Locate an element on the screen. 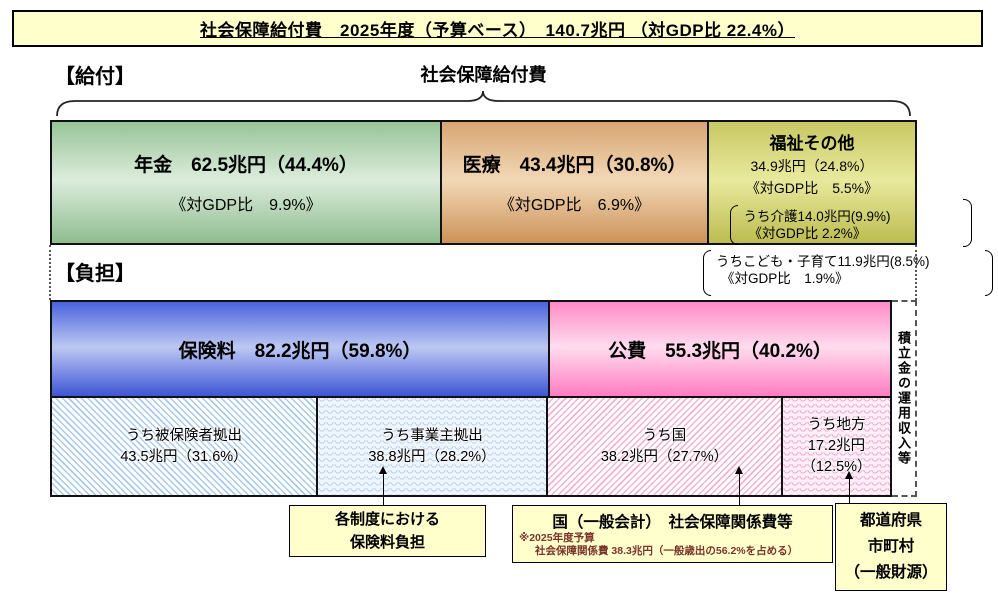 This screenshot has width=998, height=597. local-note-line2: 市町村 is located at coordinates (891, 546).